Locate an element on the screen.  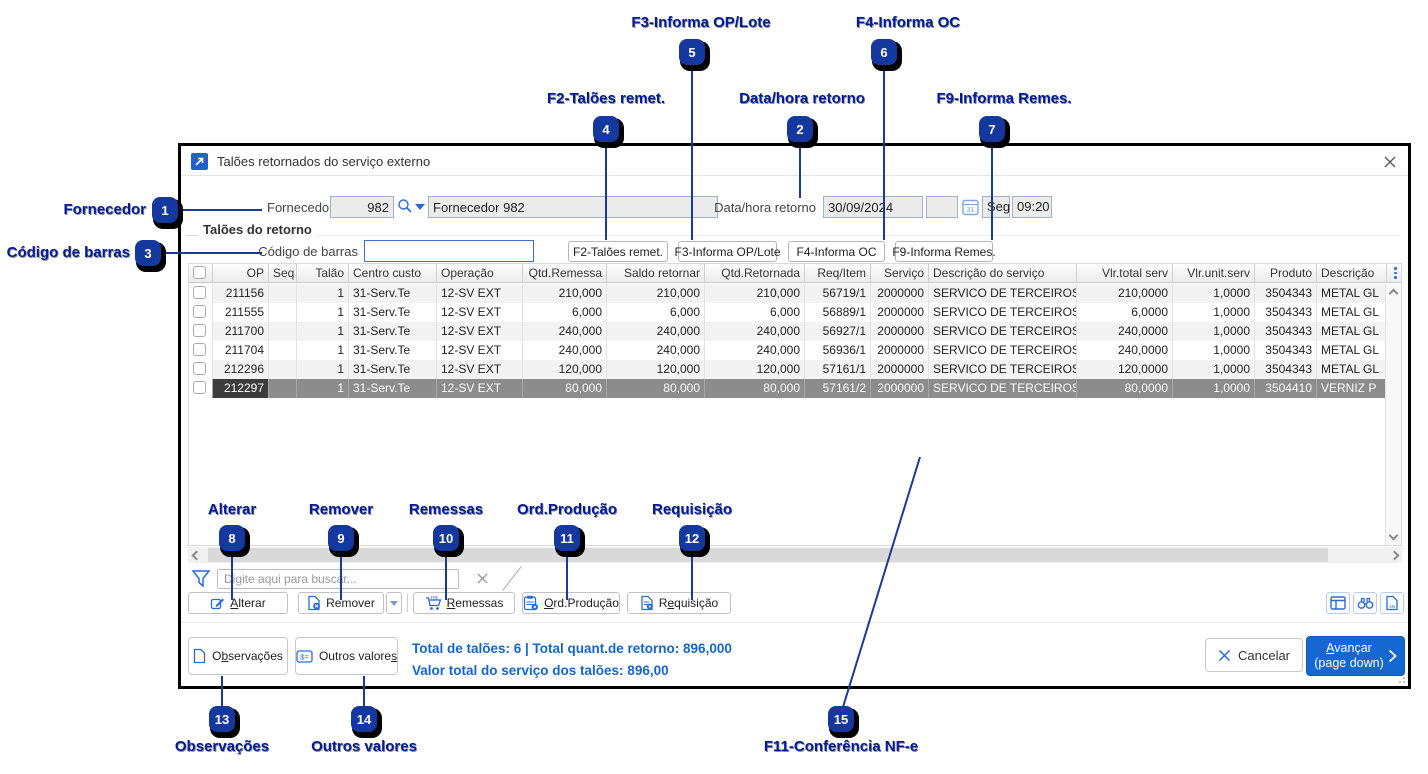
table-cell: 6,000 is located at coordinates (565, 312).